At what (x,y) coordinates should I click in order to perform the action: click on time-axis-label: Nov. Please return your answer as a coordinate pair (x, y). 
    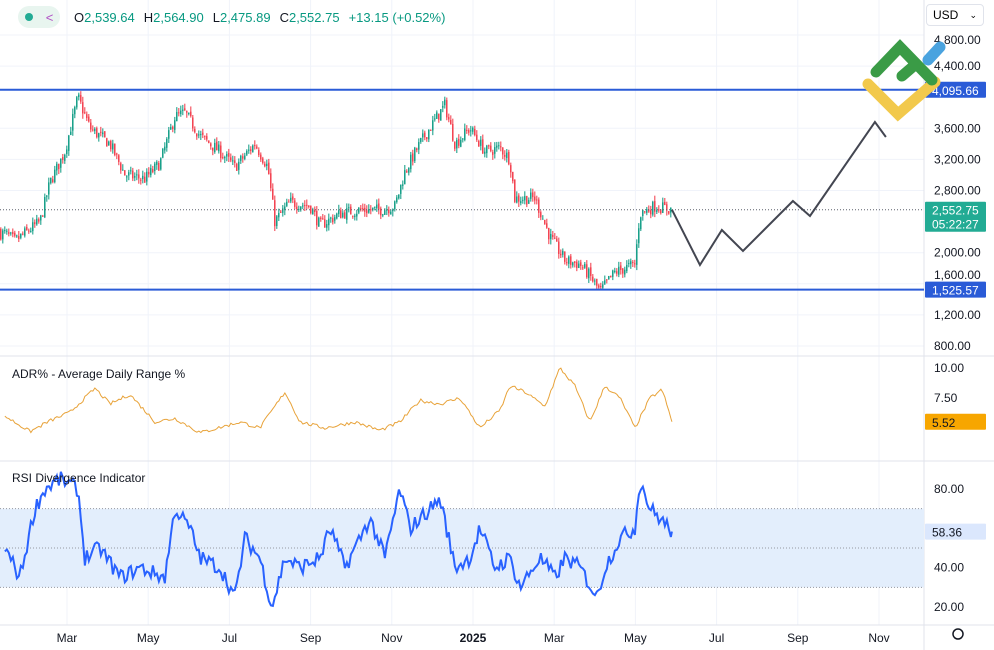
    Looking at the image, I should click on (391, 638).